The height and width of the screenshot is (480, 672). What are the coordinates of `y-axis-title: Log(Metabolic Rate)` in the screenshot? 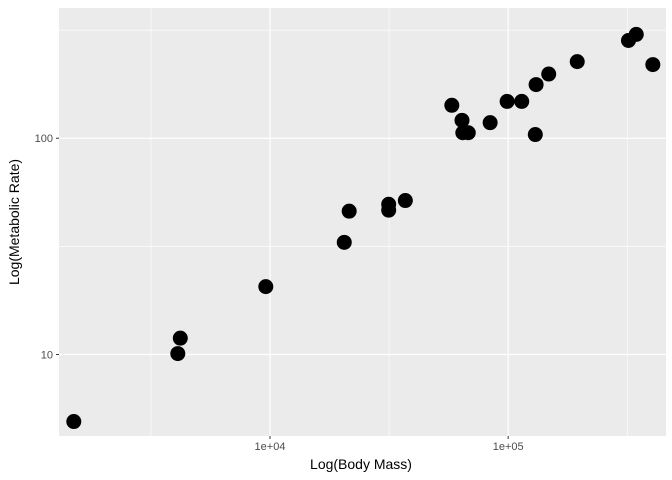 It's located at (14, 222).